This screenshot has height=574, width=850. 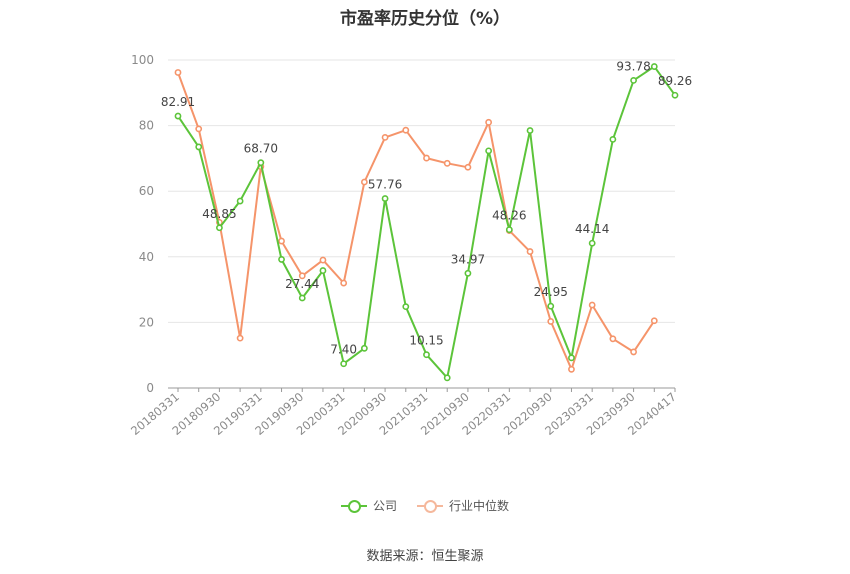 What do you see at coordinates (633, 66) in the screenshot?
I see `data-label: 93.78` at bounding box center [633, 66].